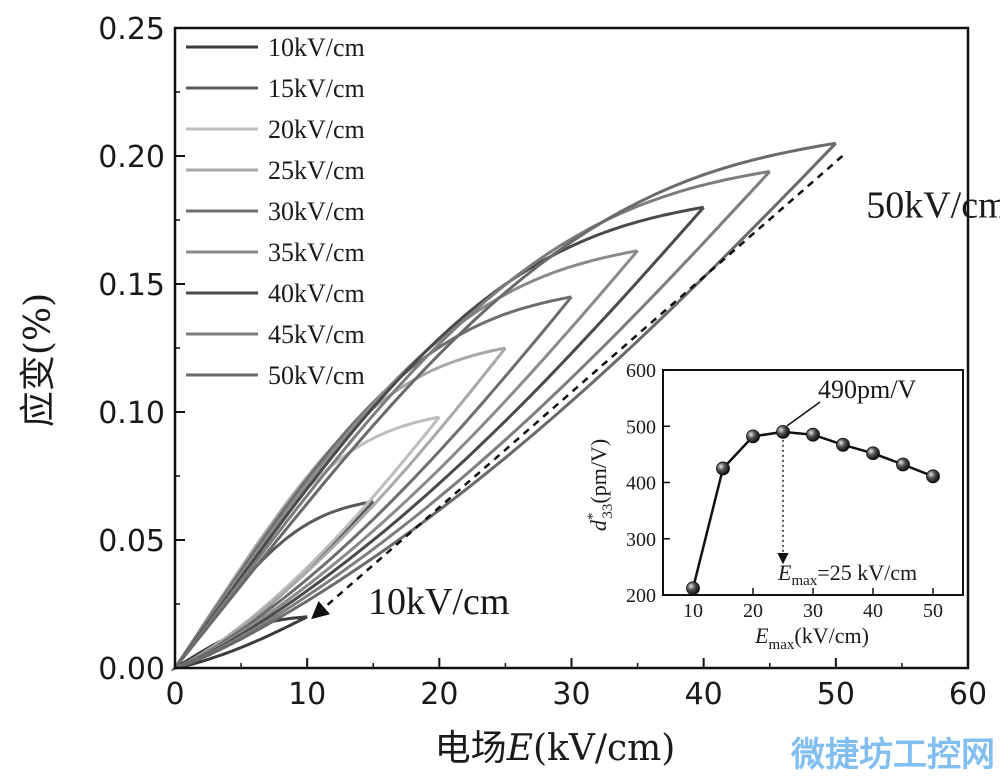 Image resolution: width=1000 pixels, height=778 pixels. Describe the element at coordinates (784, 572) in the screenshot. I see `marker-label-main: E` at that location.